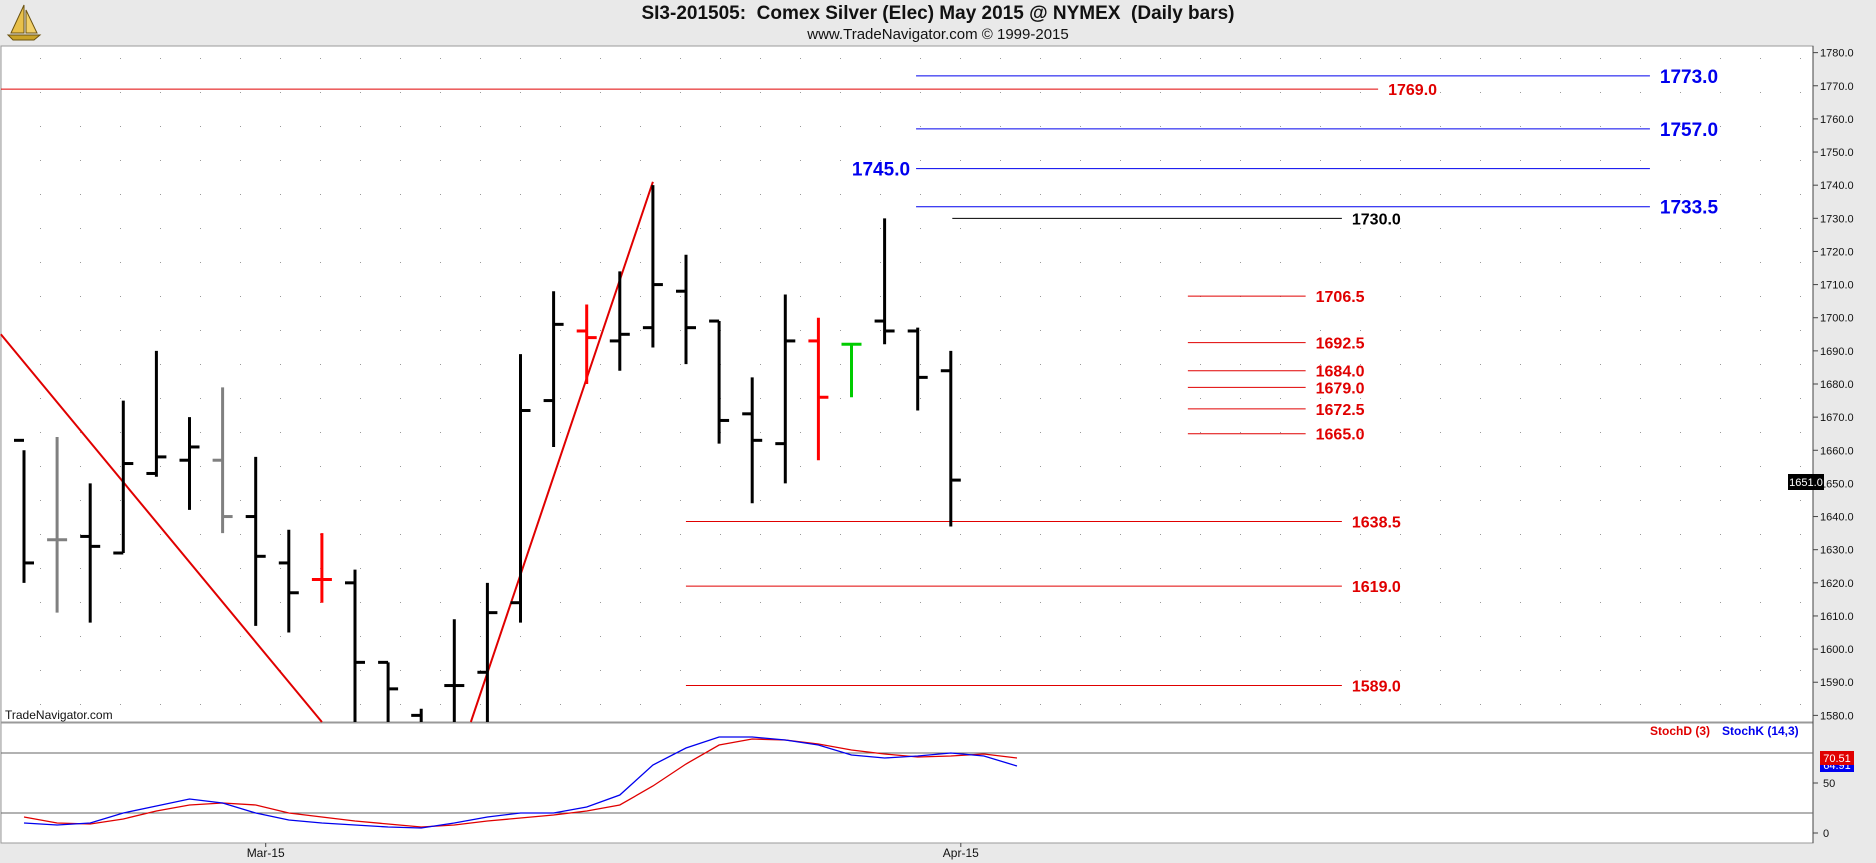 The height and width of the screenshot is (863, 1876). Describe the element at coordinates (1376, 219) in the screenshot. I see `price-level-label: 1730.0` at that location.